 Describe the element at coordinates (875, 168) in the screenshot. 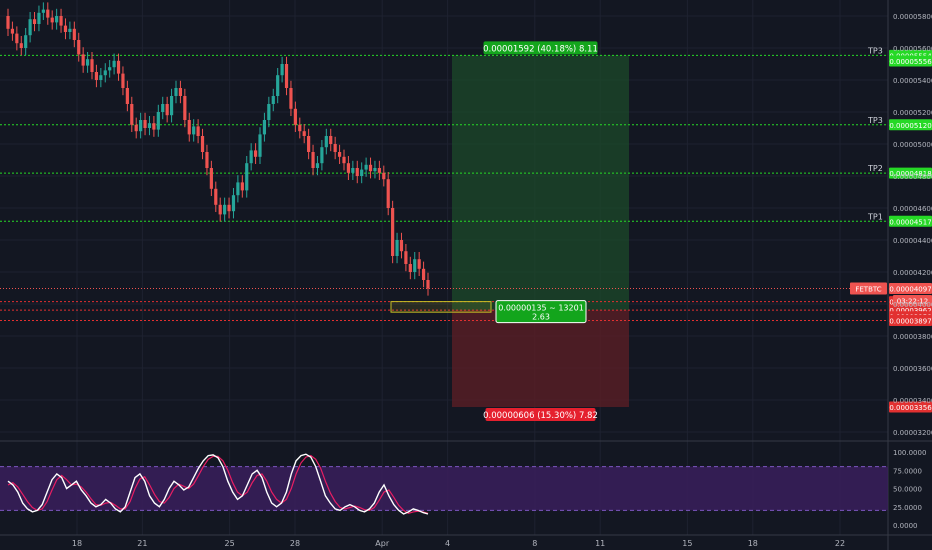

I see `level-name: TP2` at that location.